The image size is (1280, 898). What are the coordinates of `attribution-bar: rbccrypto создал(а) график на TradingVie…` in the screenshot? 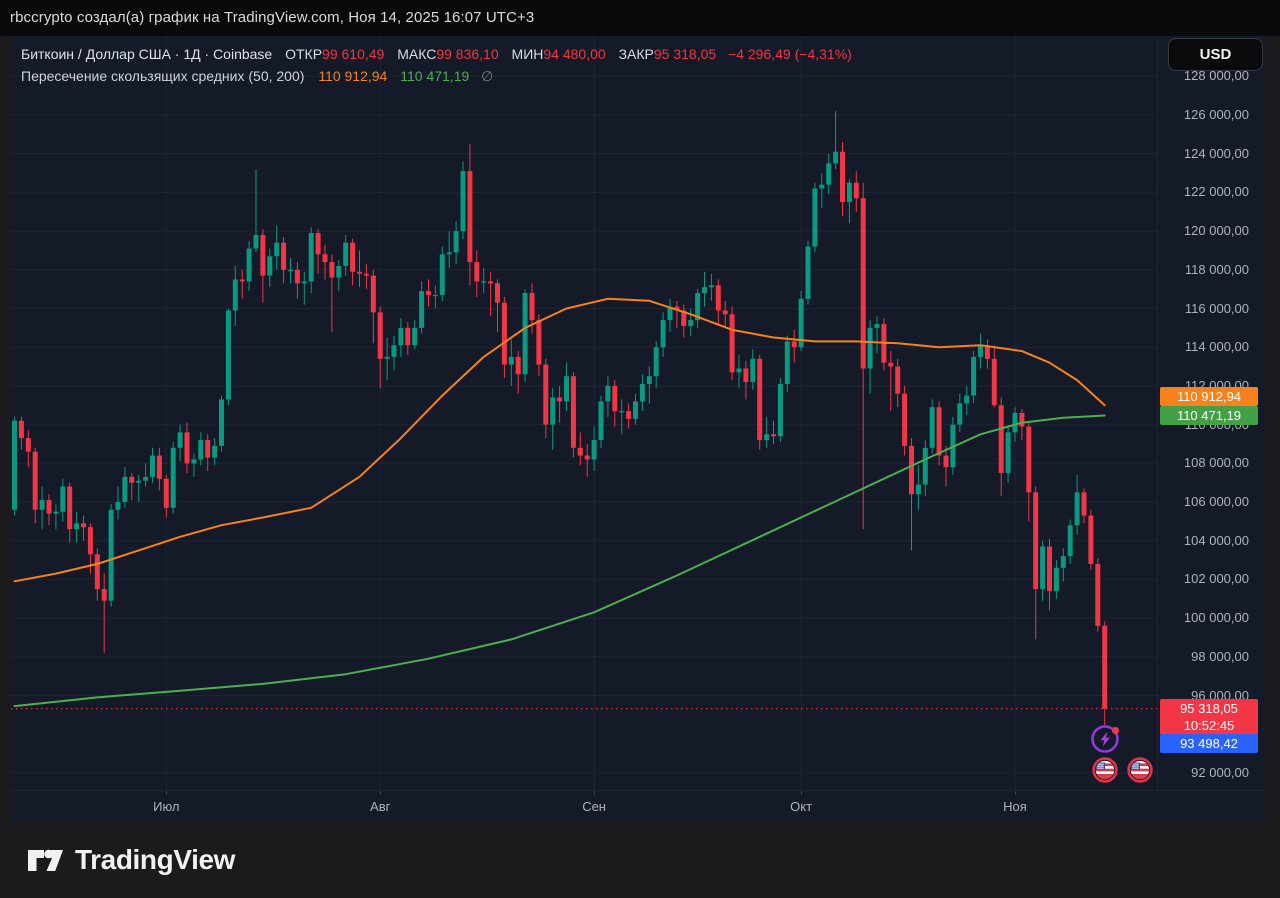 It's located at (640, 18).